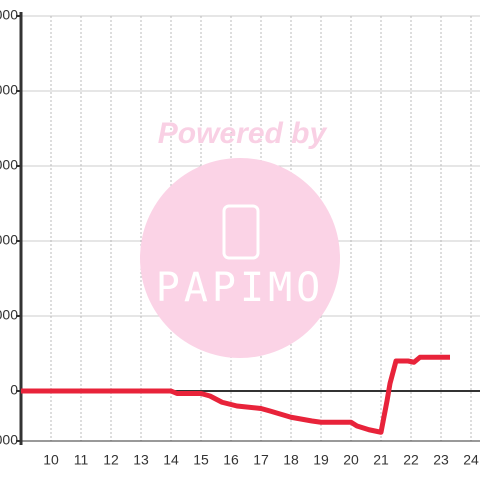 The height and width of the screenshot is (480, 480). Describe the element at coordinates (321, 460) in the screenshot. I see `x-tick-label: 19` at that location.